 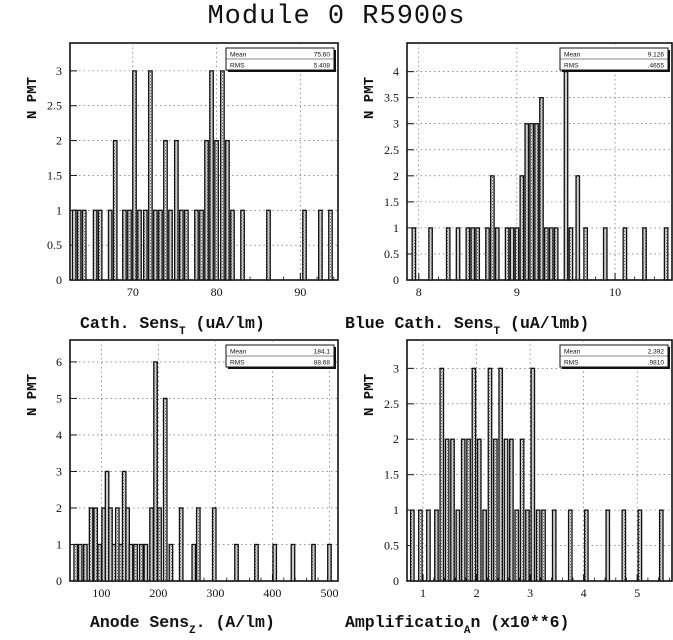 What do you see at coordinates (322, 55) in the screenshot?
I see `stats-mean-value: 75.60` at bounding box center [322, 55].